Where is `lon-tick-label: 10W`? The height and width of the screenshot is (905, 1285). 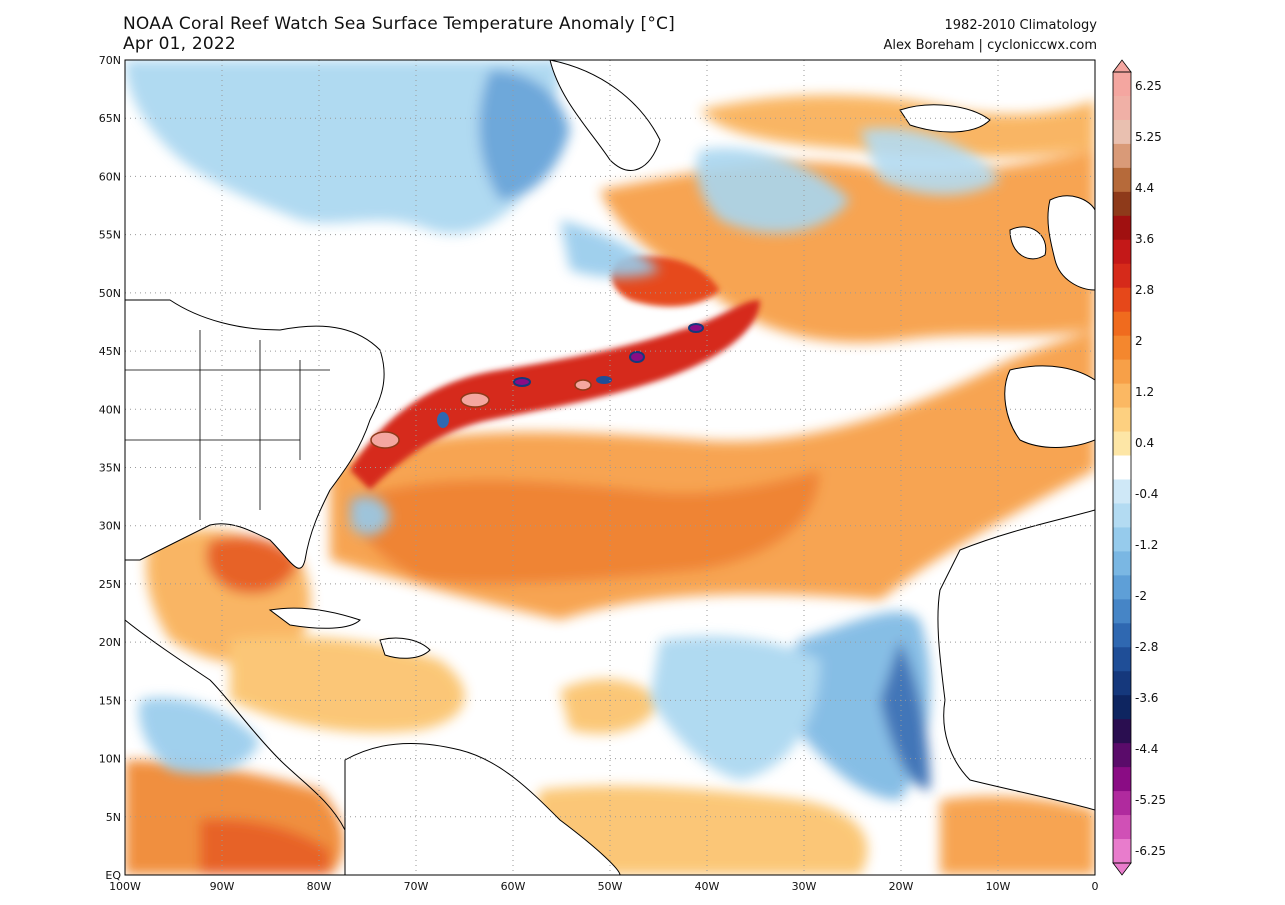 lon-tick-label: 10W is located at coordinates (998, 886).